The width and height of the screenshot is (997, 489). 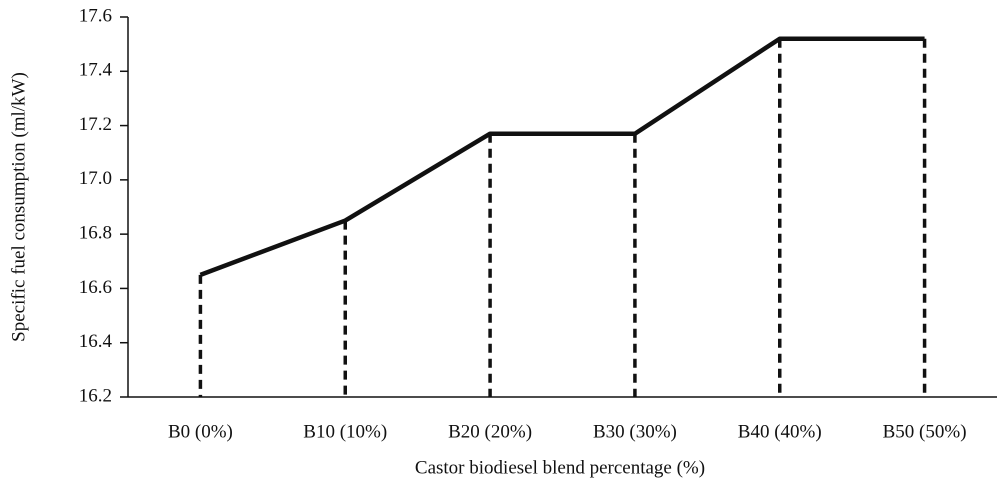 What do you see at coordinates (95, 287) in the screenshot?
I see `y-tick-label: 16.6` at bounding box center [95, 287].